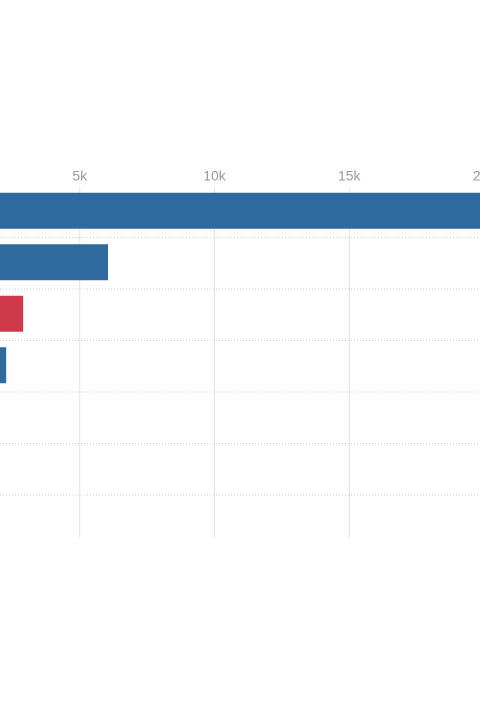 This screenshot has height=720, width=480. What do you see at coordinates (350, 176) in the screenshot?
I see `x-tick-label: 15k` at bounding box center [350, 176].